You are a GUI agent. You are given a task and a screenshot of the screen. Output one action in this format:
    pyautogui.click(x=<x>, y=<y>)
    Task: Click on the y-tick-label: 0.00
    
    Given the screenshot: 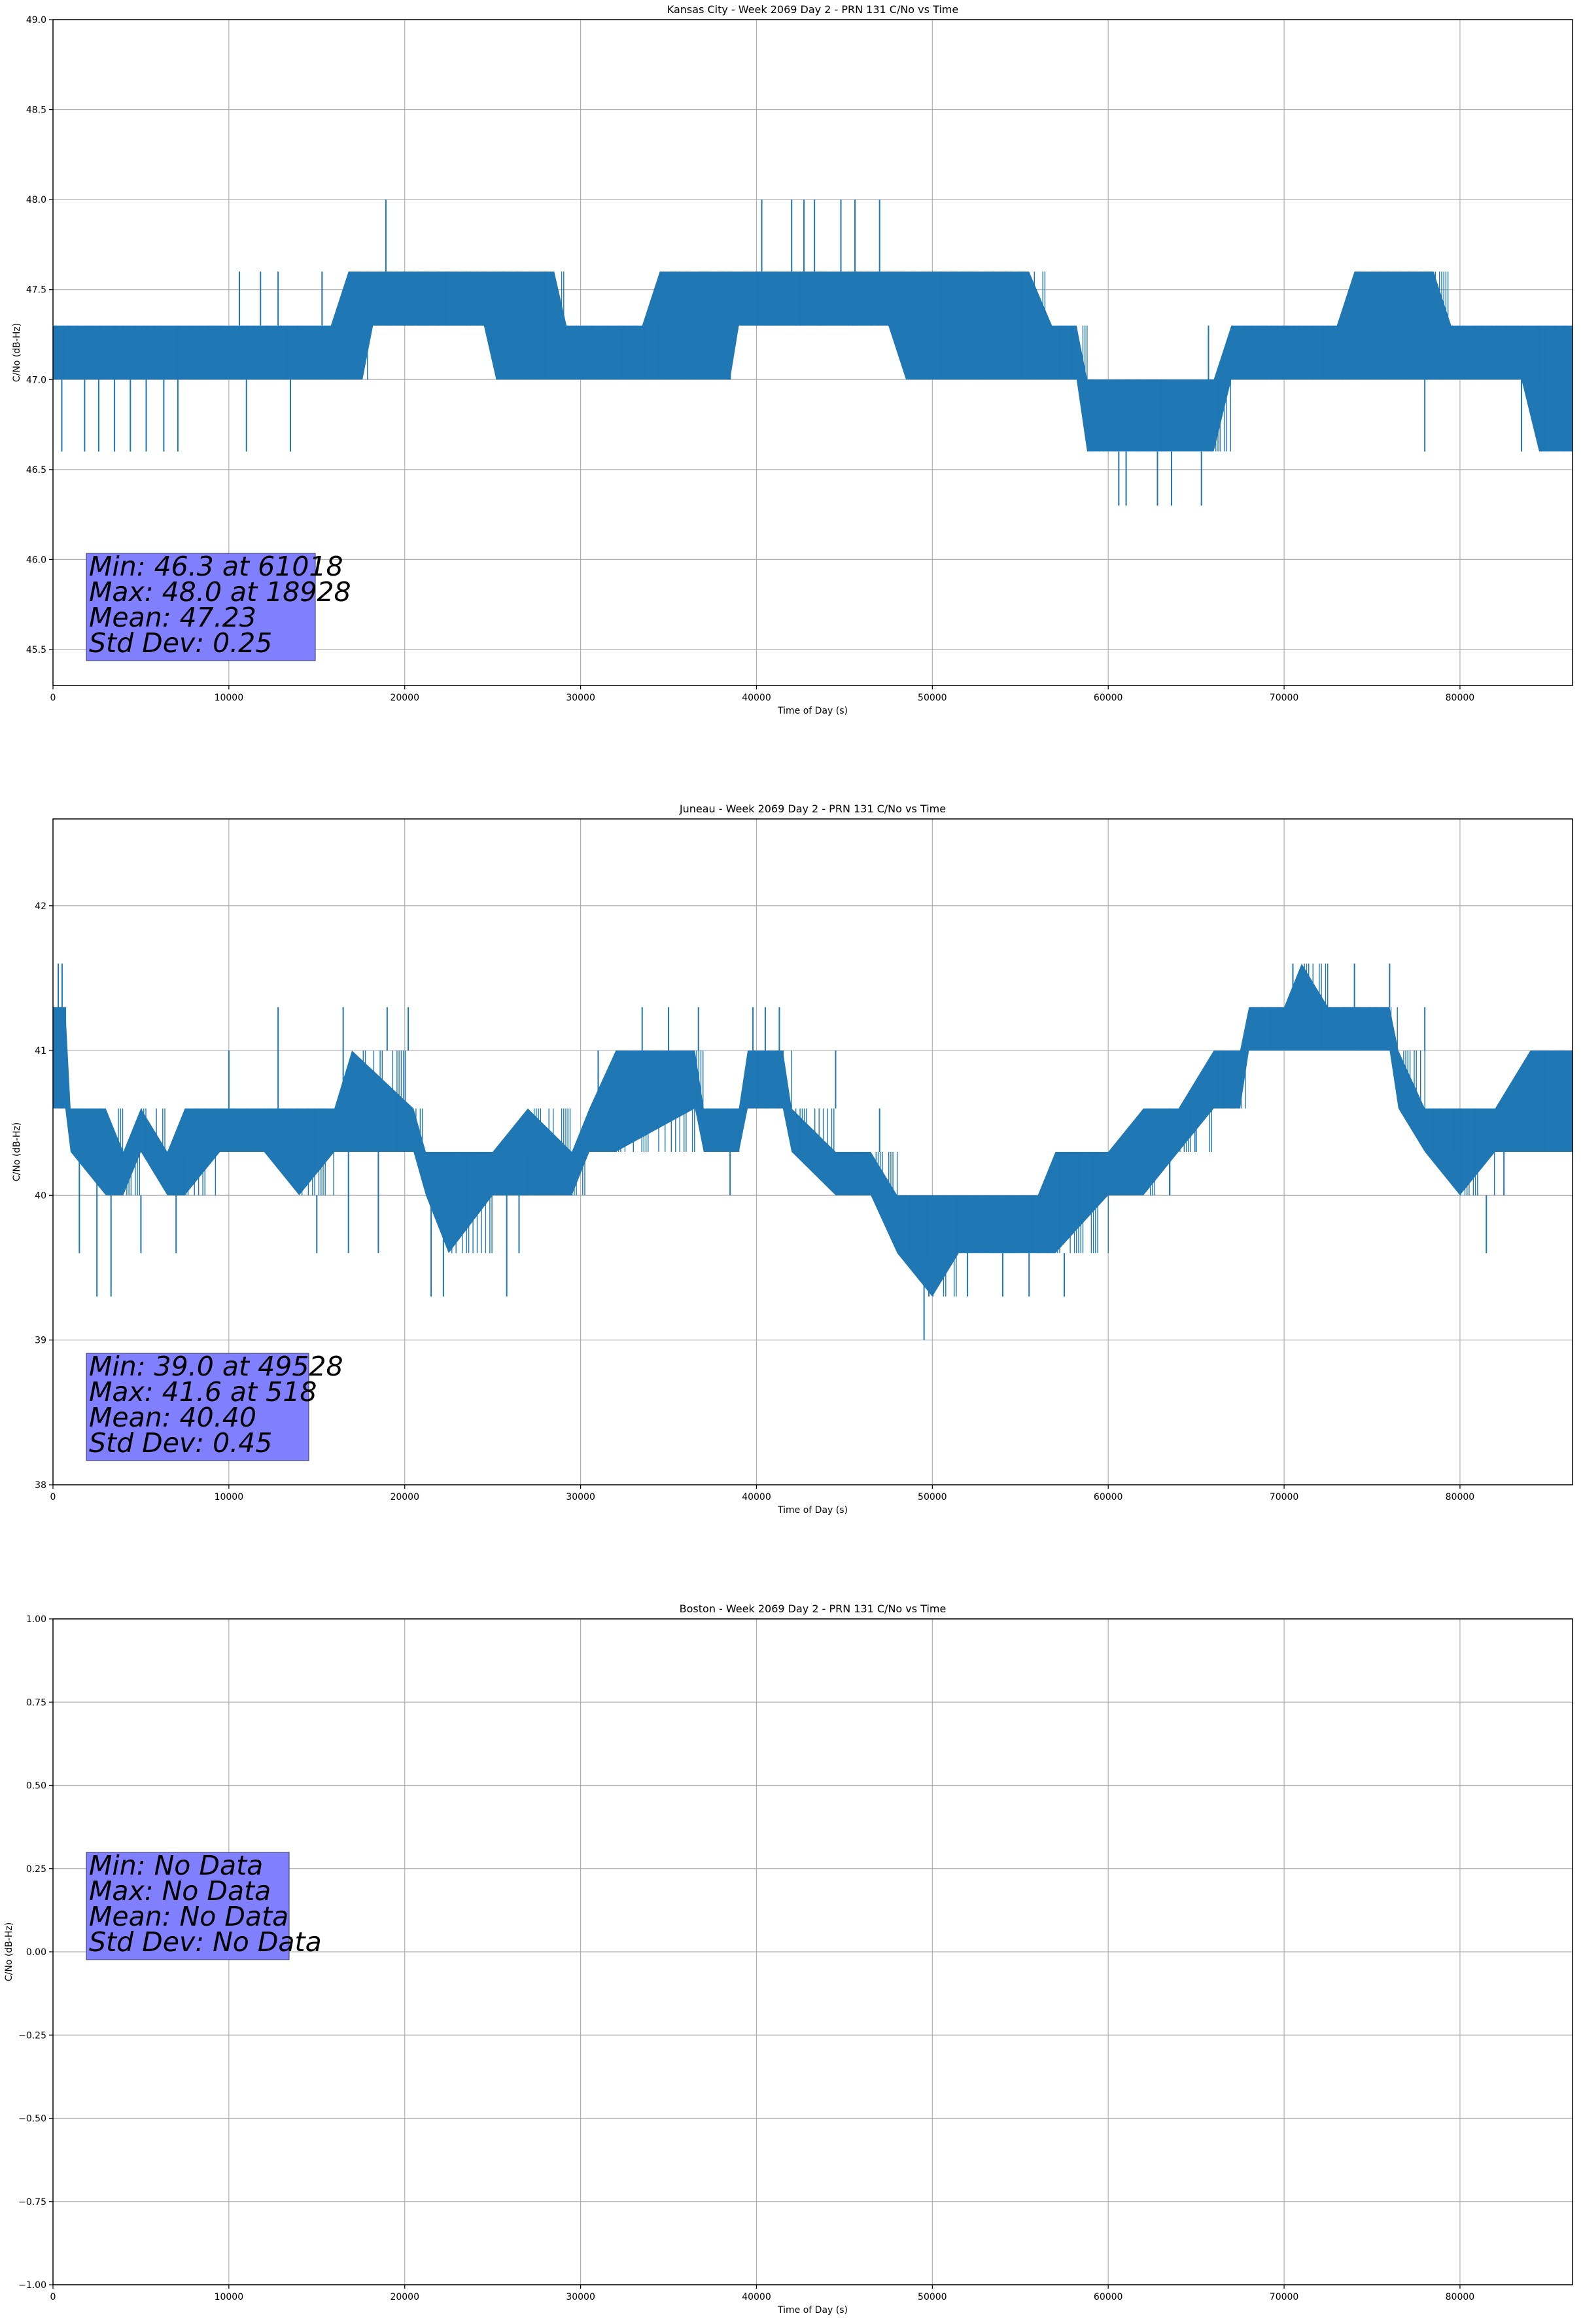 What is the action you would take?
    pyautogui.click(x=36, y=1952)
    